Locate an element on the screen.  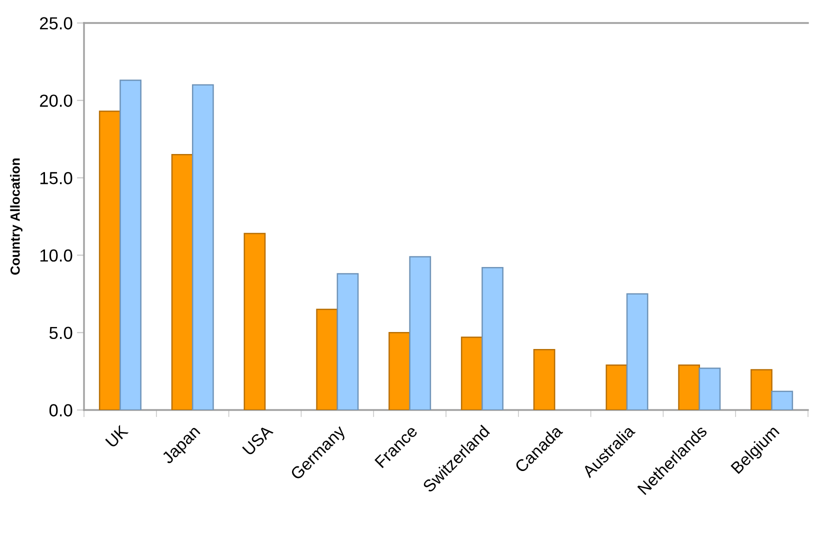
y-tick-label: 15.0 is located at coordinates (56, 178).